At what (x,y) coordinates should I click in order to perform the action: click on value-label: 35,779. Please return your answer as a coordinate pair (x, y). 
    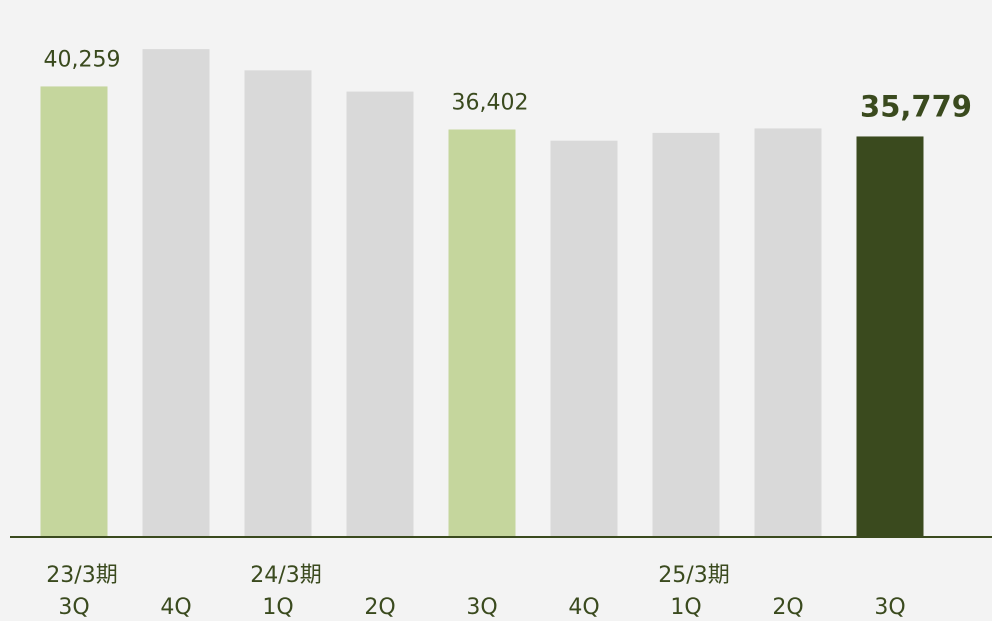
    Looking at the image, I should click on (916, 106).